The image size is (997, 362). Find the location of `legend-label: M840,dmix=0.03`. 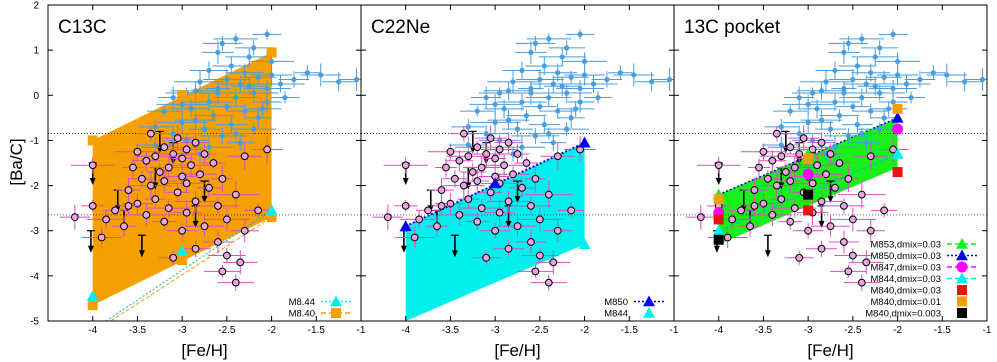

legend-label: M840,dmix=0.03 is located at coordinates (906, 291).